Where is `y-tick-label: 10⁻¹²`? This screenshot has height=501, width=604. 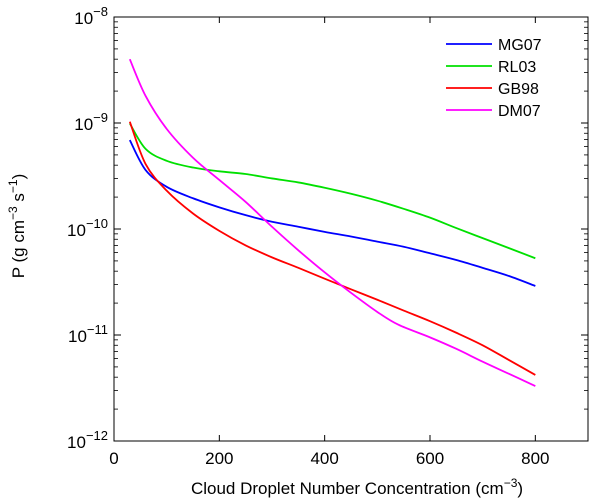
y-tick-label: 10⁻¹² is located at coordinates (87, 440).